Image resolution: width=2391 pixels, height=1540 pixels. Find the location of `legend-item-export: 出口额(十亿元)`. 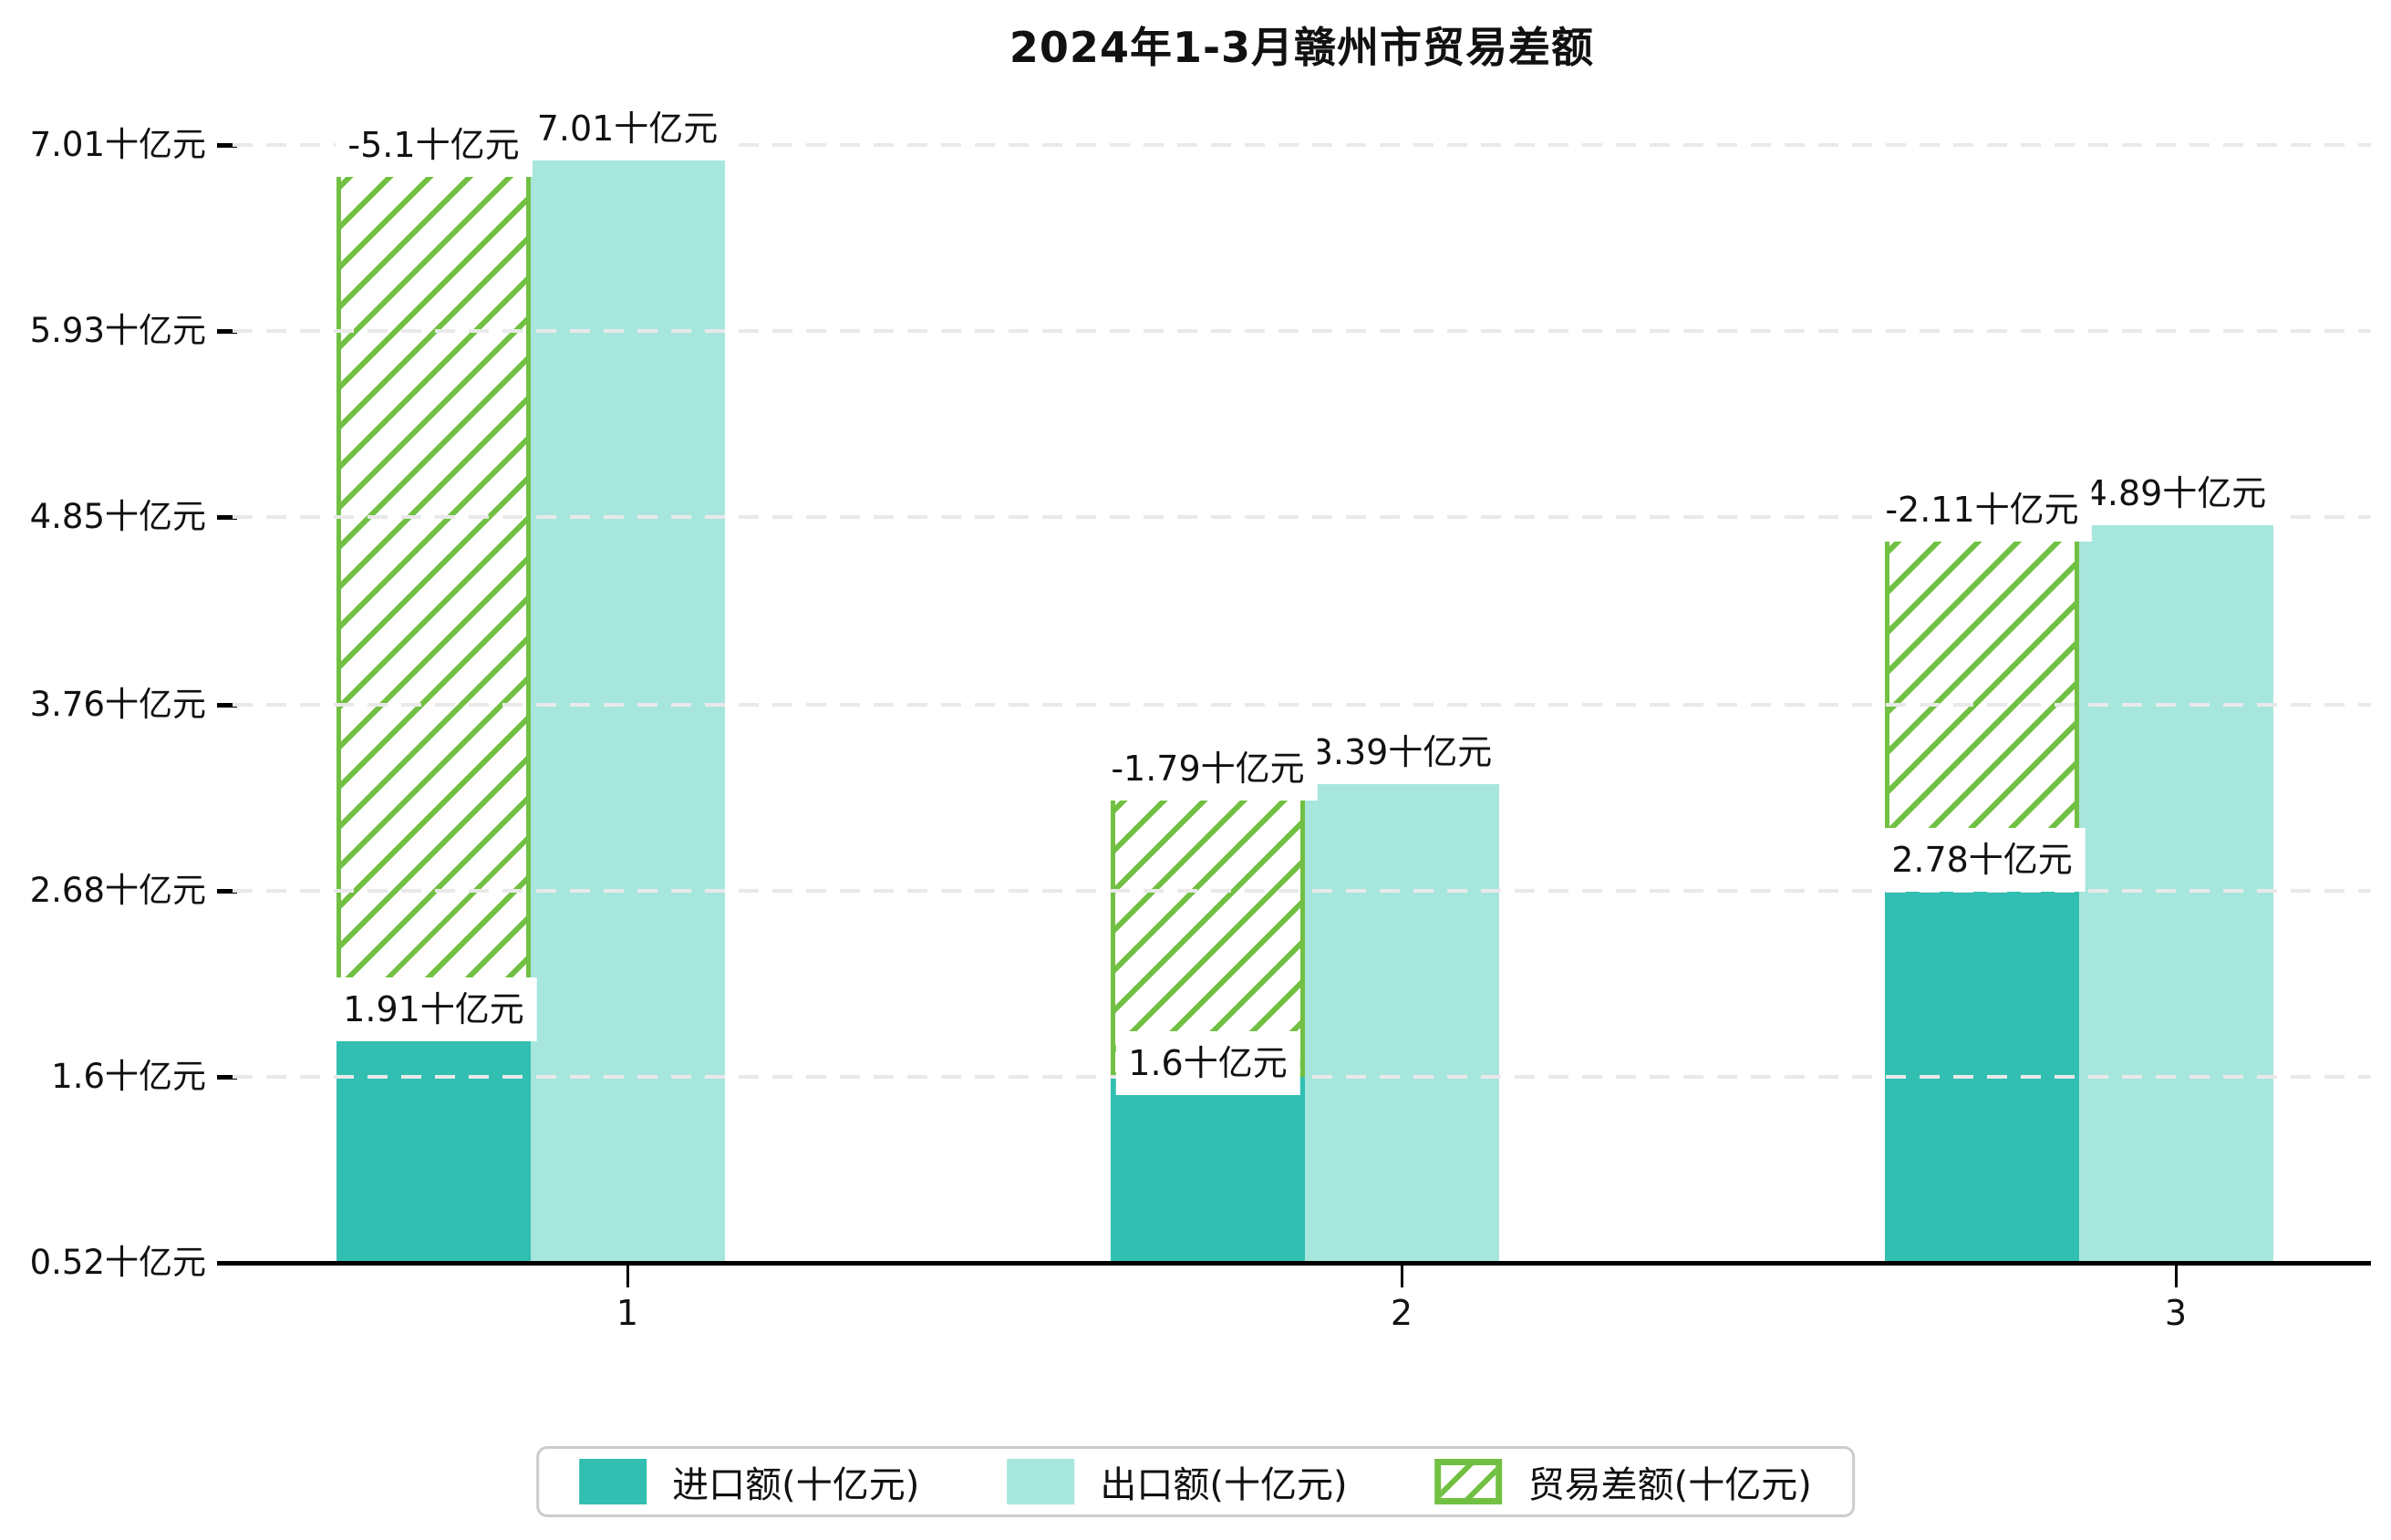

legend-item-export: 出口额(十亿元) is located at coordinates (1178, 1481).